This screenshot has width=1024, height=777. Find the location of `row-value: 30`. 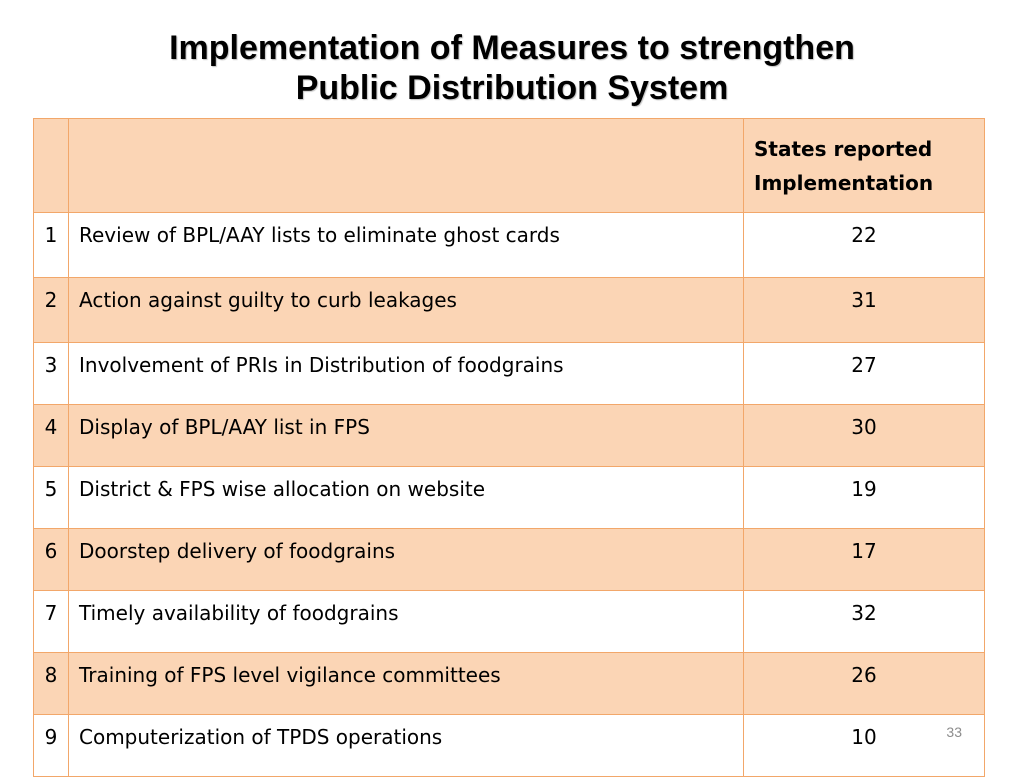

row-value: 30 is located at coordinates (864, 435).